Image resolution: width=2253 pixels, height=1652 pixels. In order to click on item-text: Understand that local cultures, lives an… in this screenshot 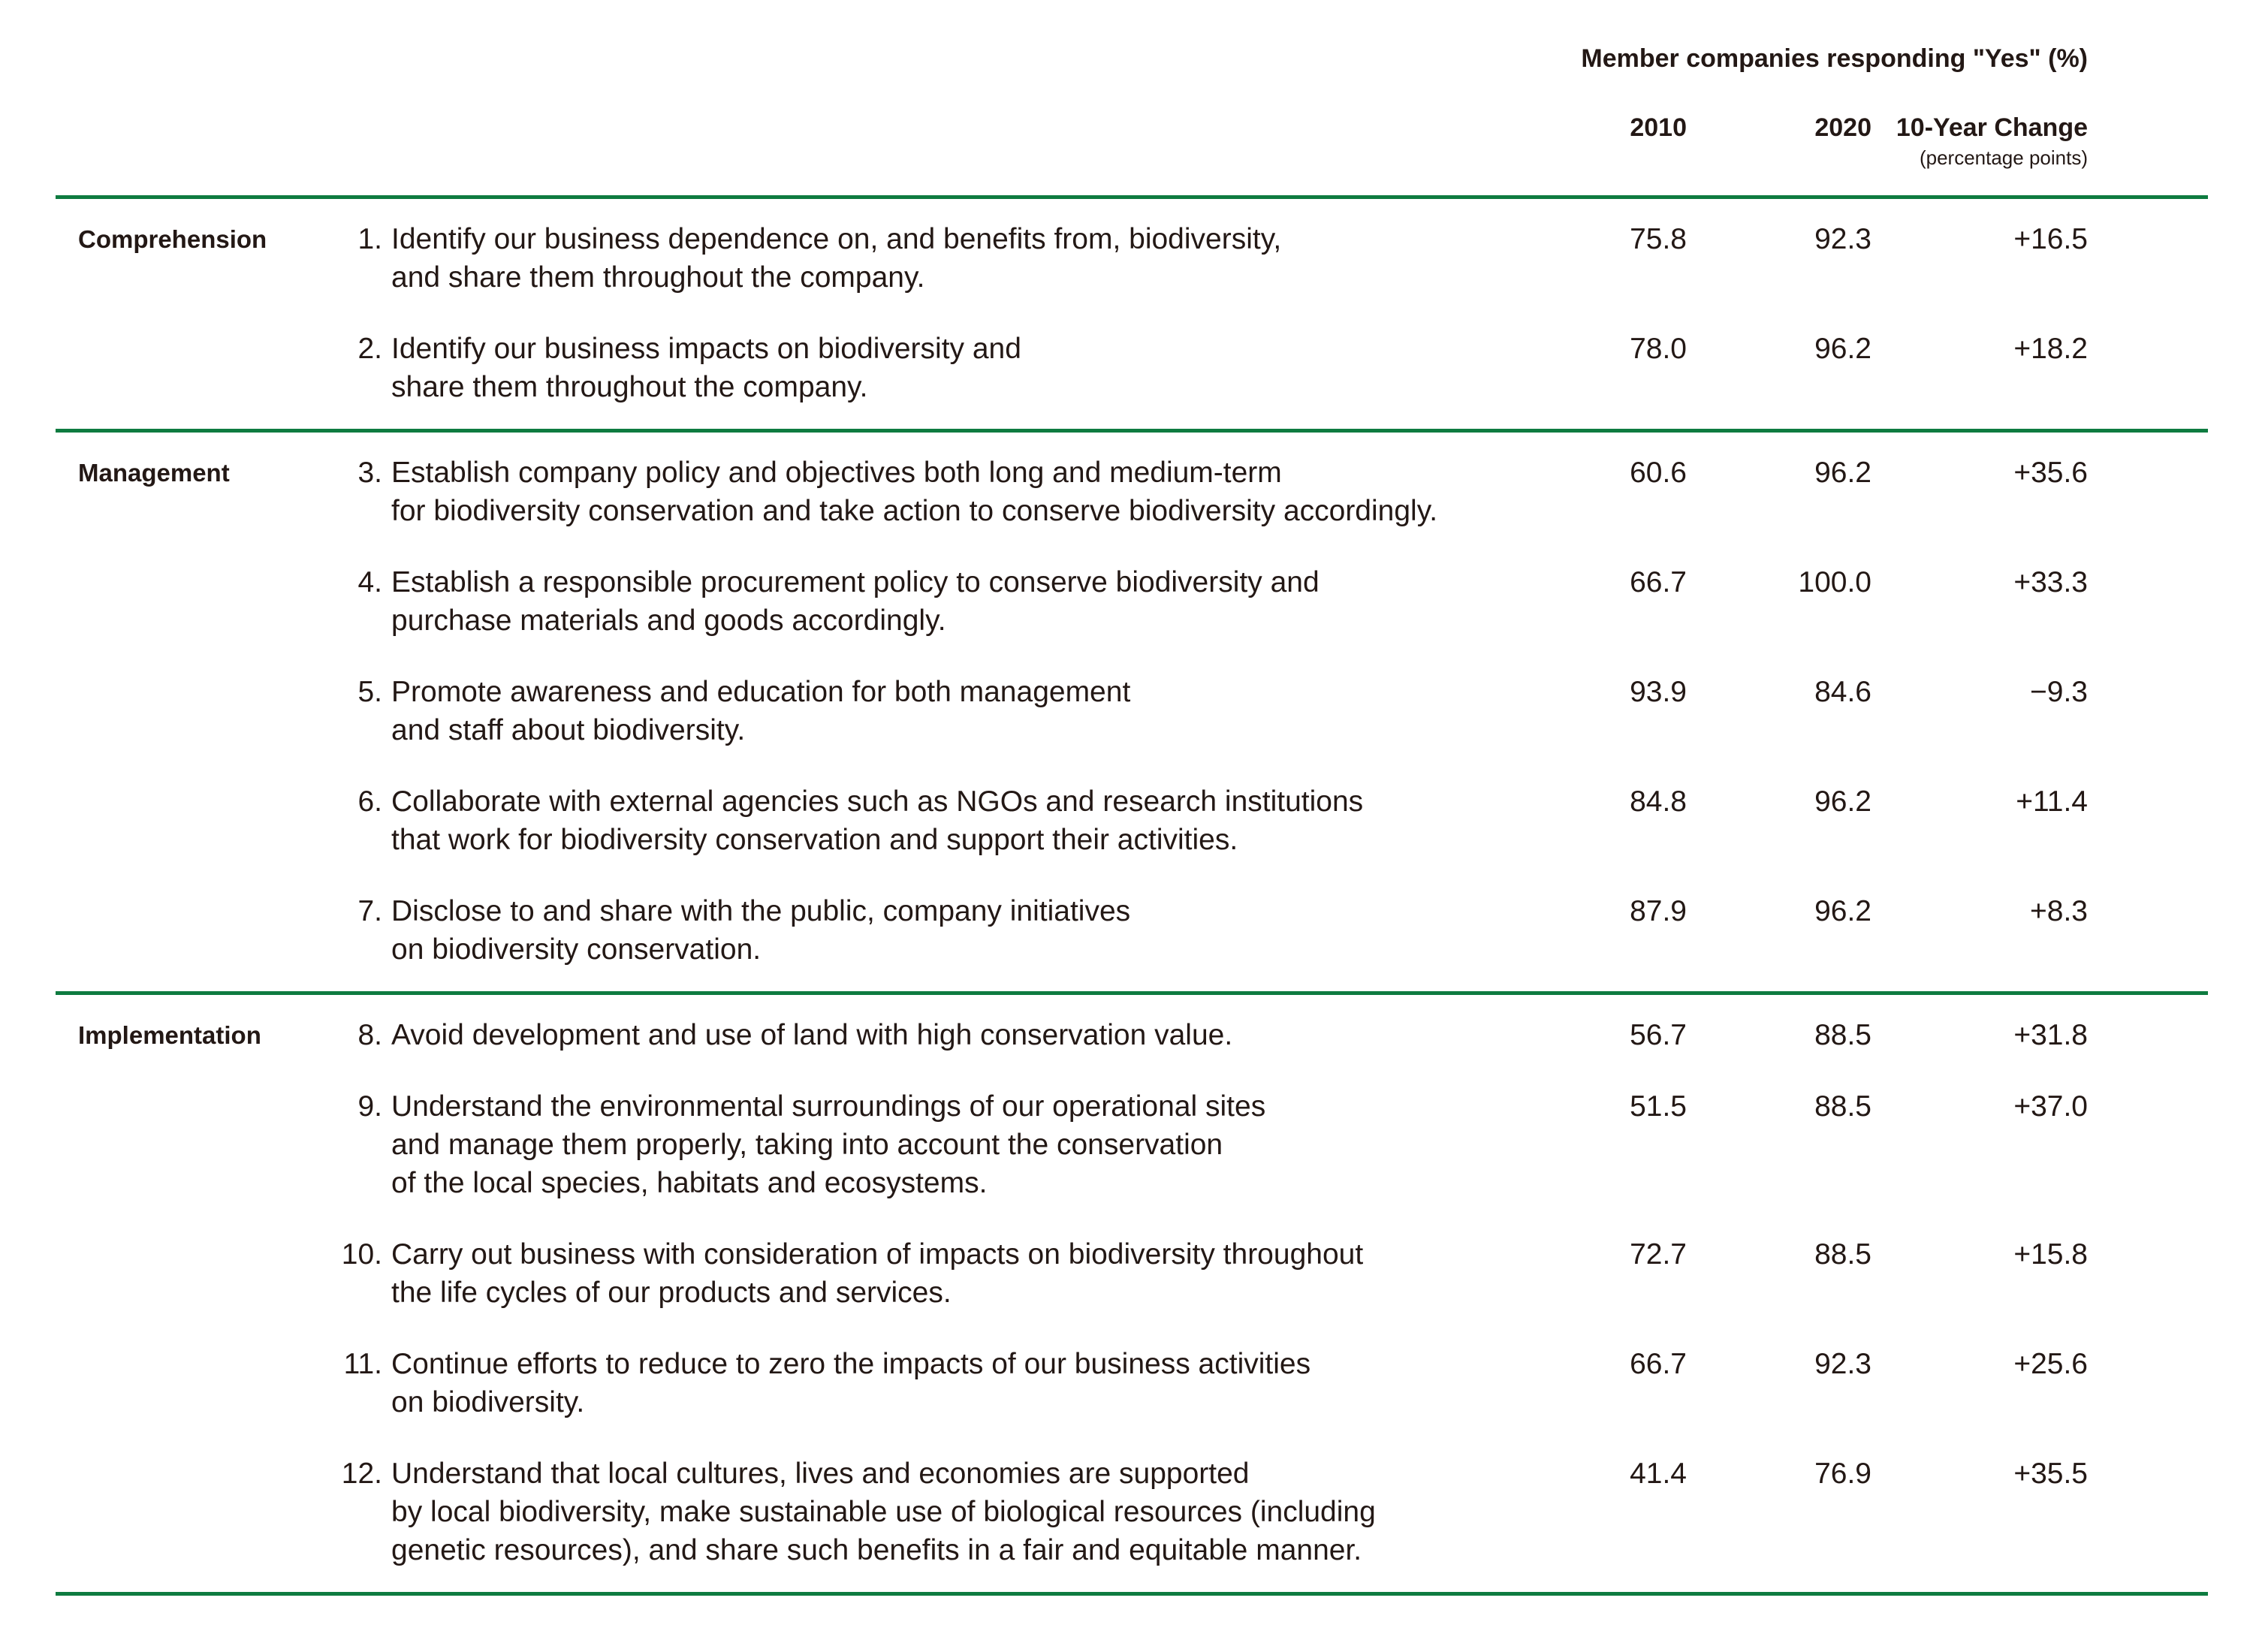, I will do `click(969, 1512)`.